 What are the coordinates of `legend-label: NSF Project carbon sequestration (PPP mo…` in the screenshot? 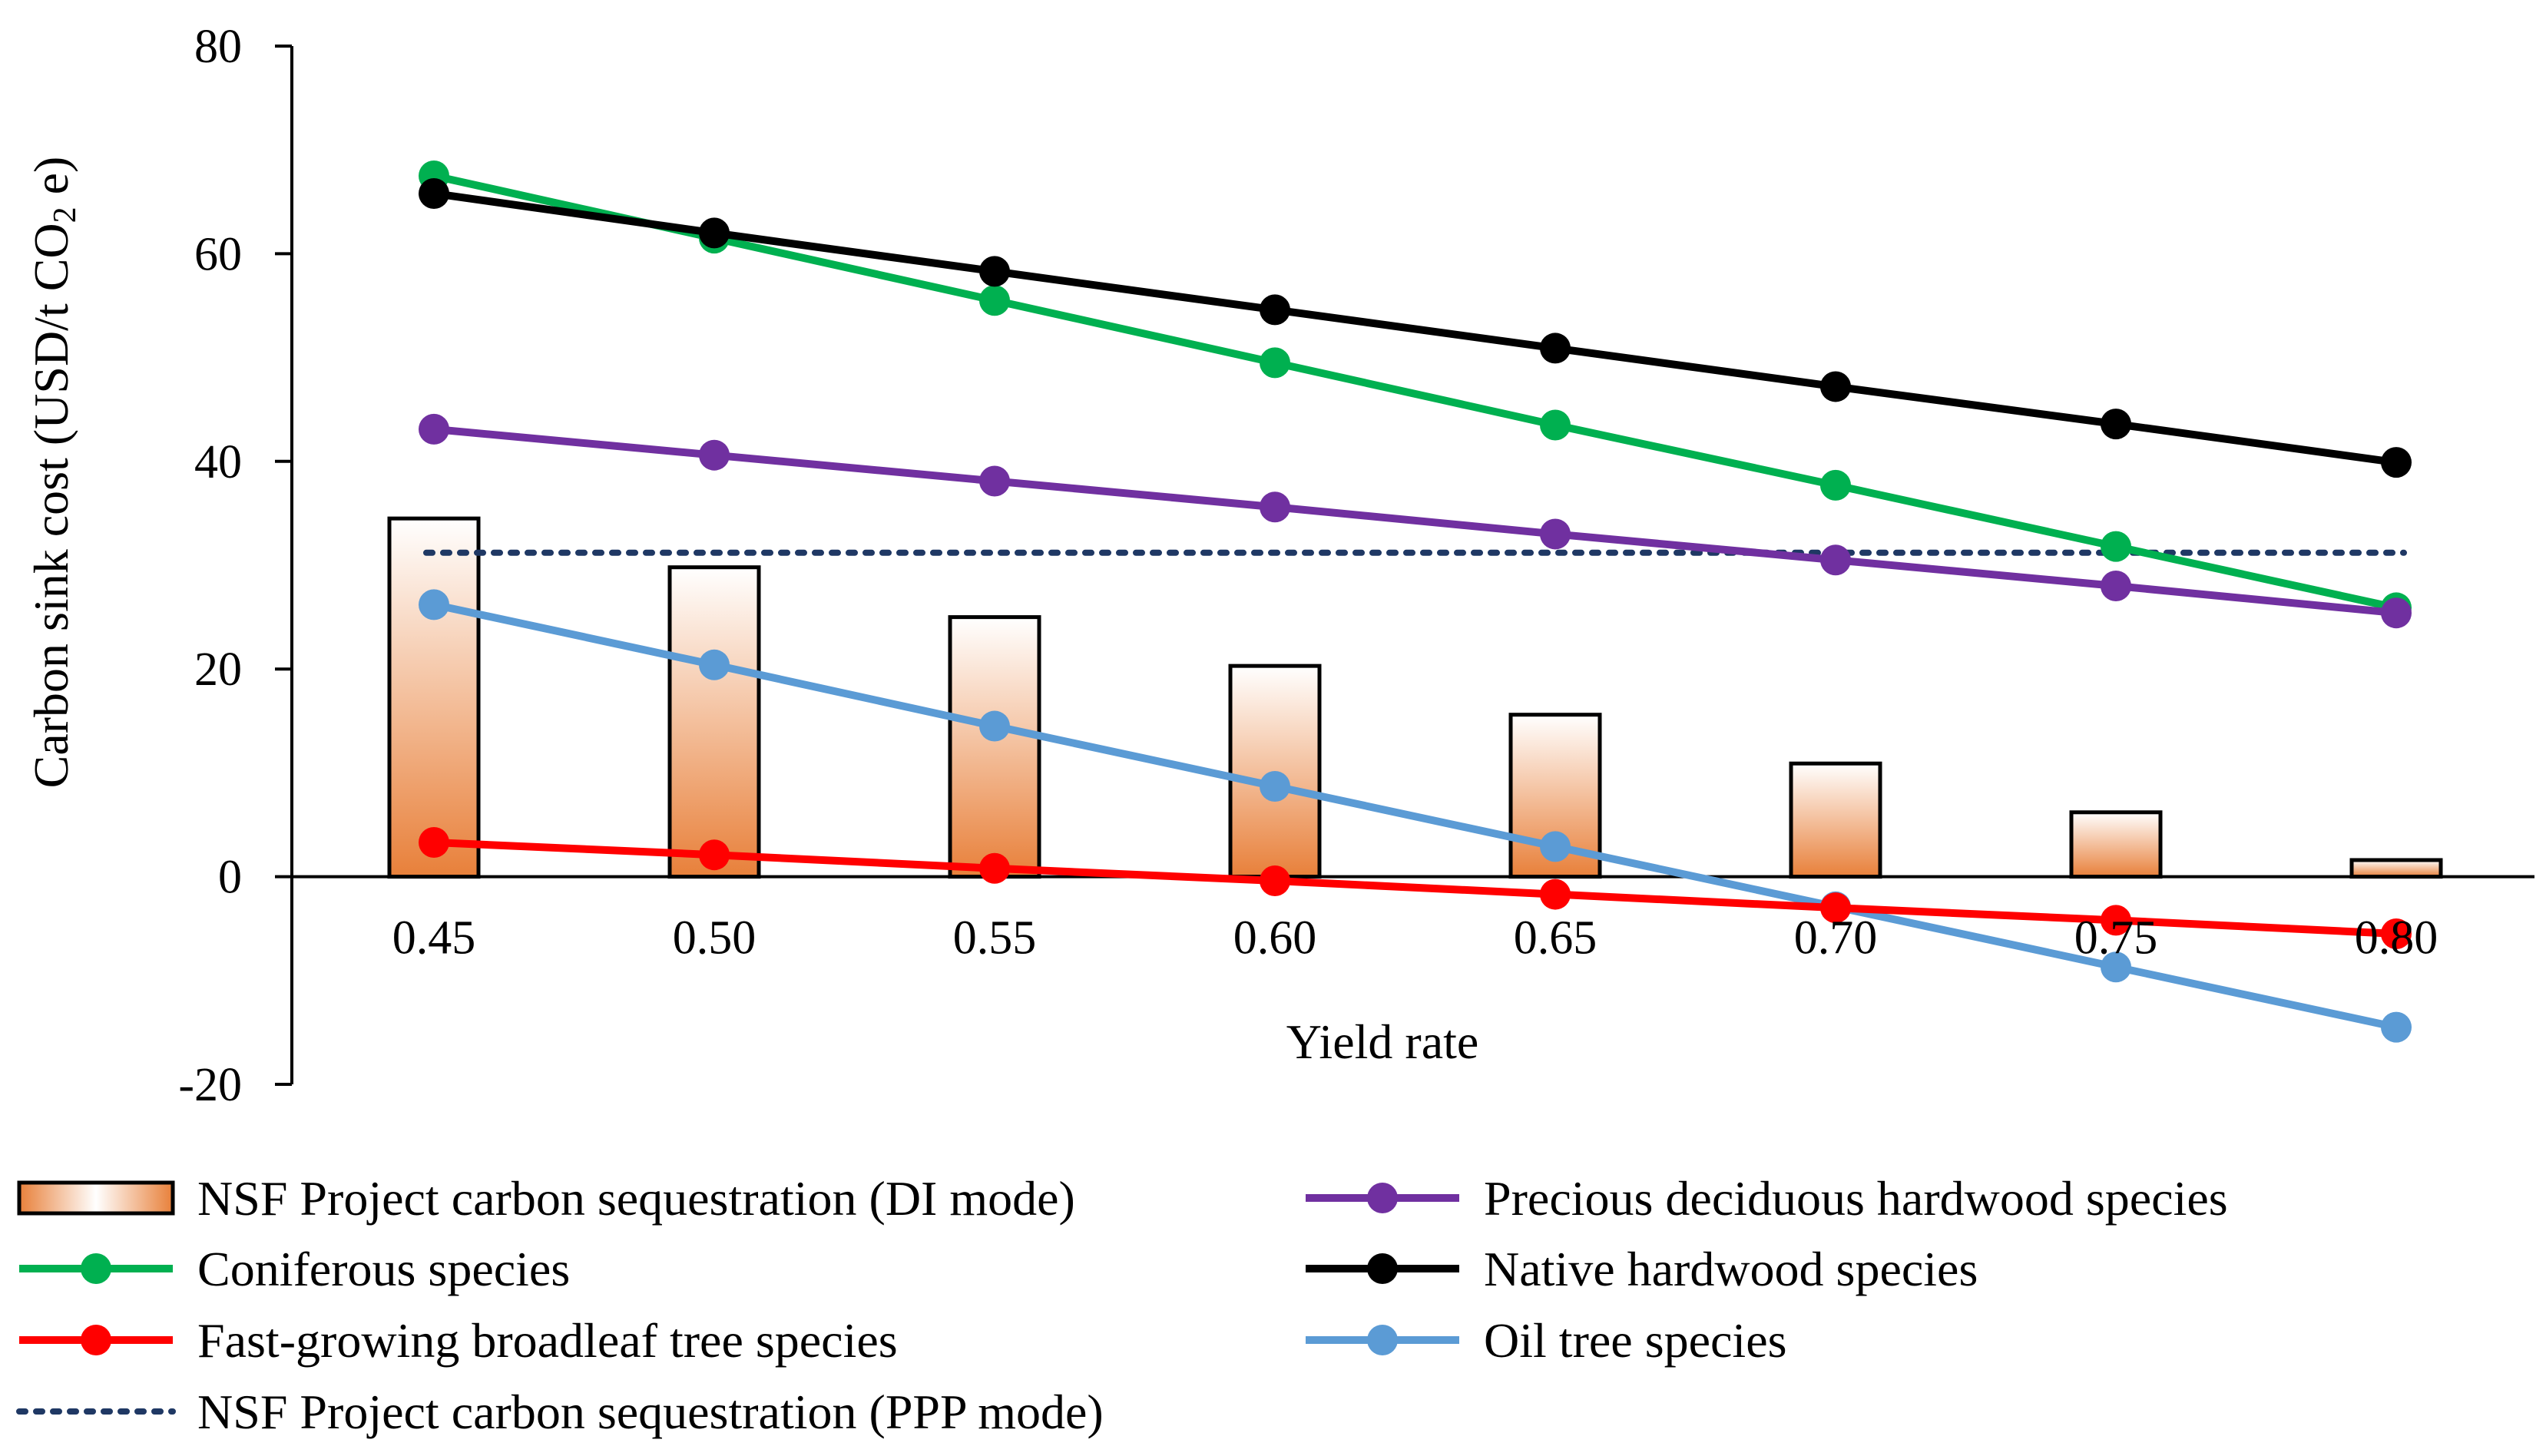 It's located at (650, 1412).